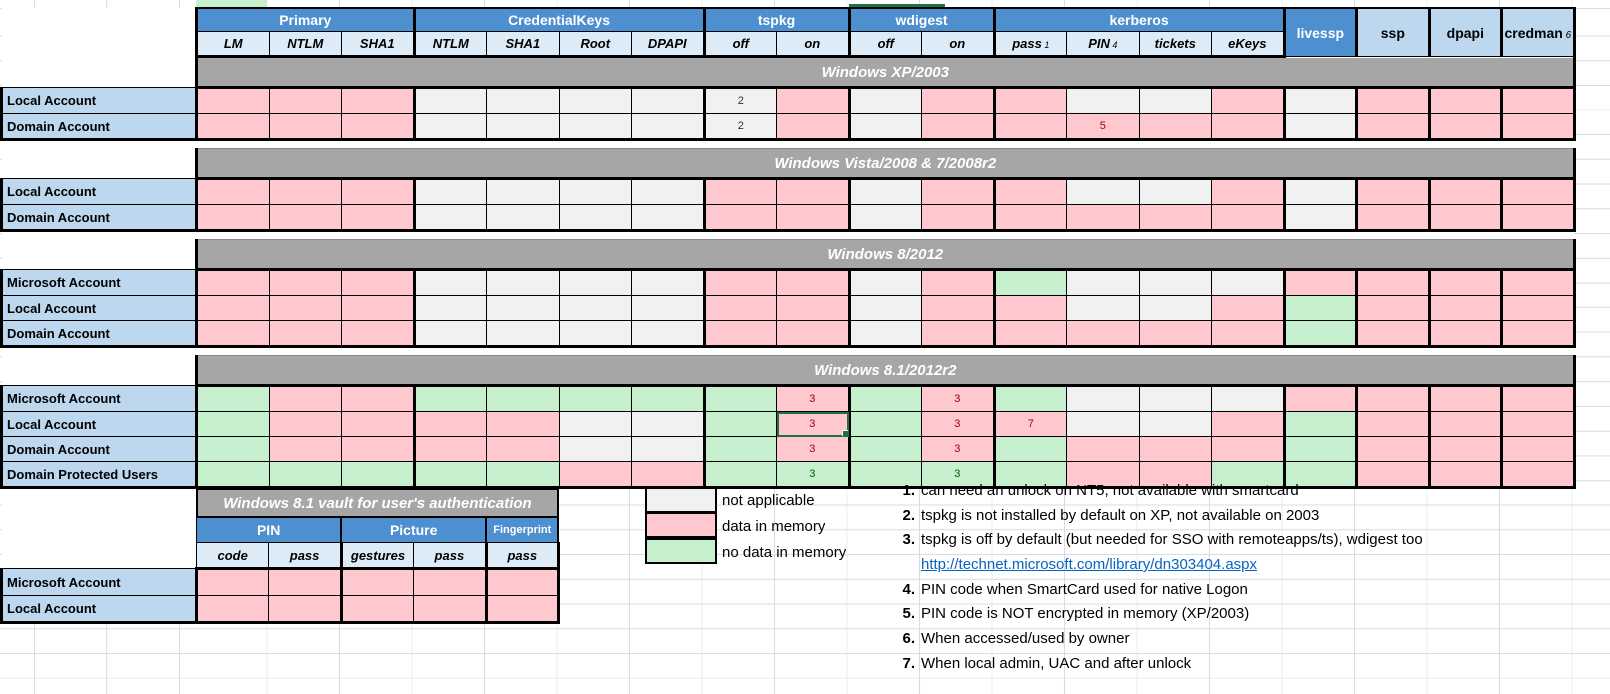 This screenshot has width=1610, height=694. I want to click on column-subheader-LM: LM, so click(233, 44).